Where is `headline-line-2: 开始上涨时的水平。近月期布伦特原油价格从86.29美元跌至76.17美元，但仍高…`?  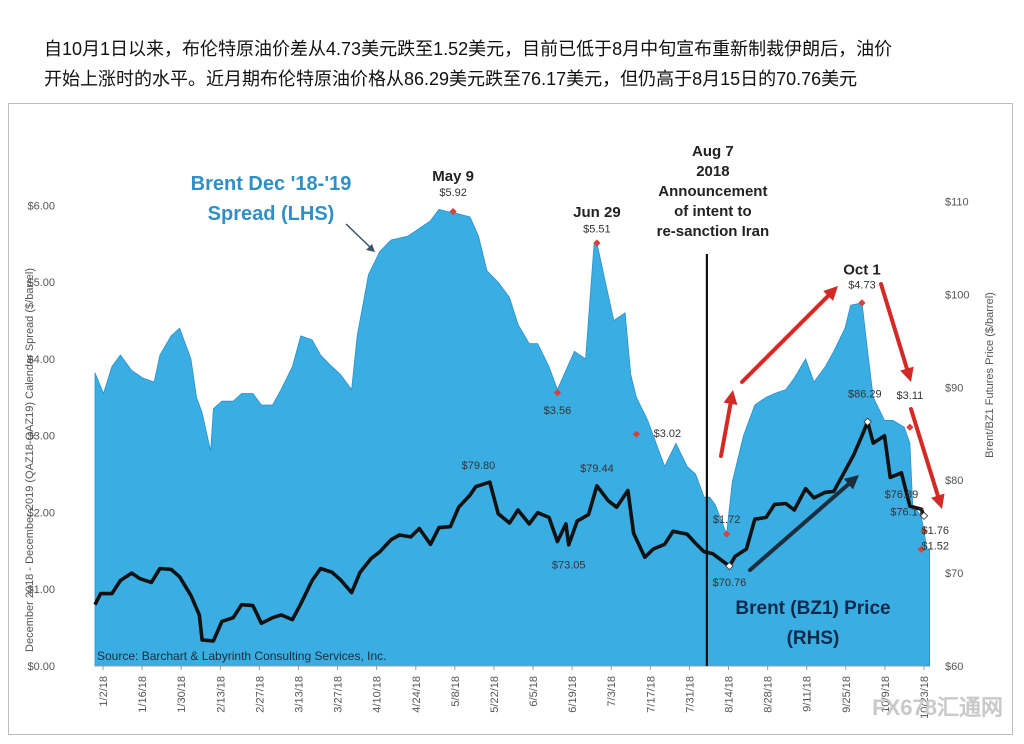 headline-line-2: 开始上涨时的水平。近月期布伦特原油价格从86.29美元跌至76.17美元，但仍高… is located at coordinates (451, 79).